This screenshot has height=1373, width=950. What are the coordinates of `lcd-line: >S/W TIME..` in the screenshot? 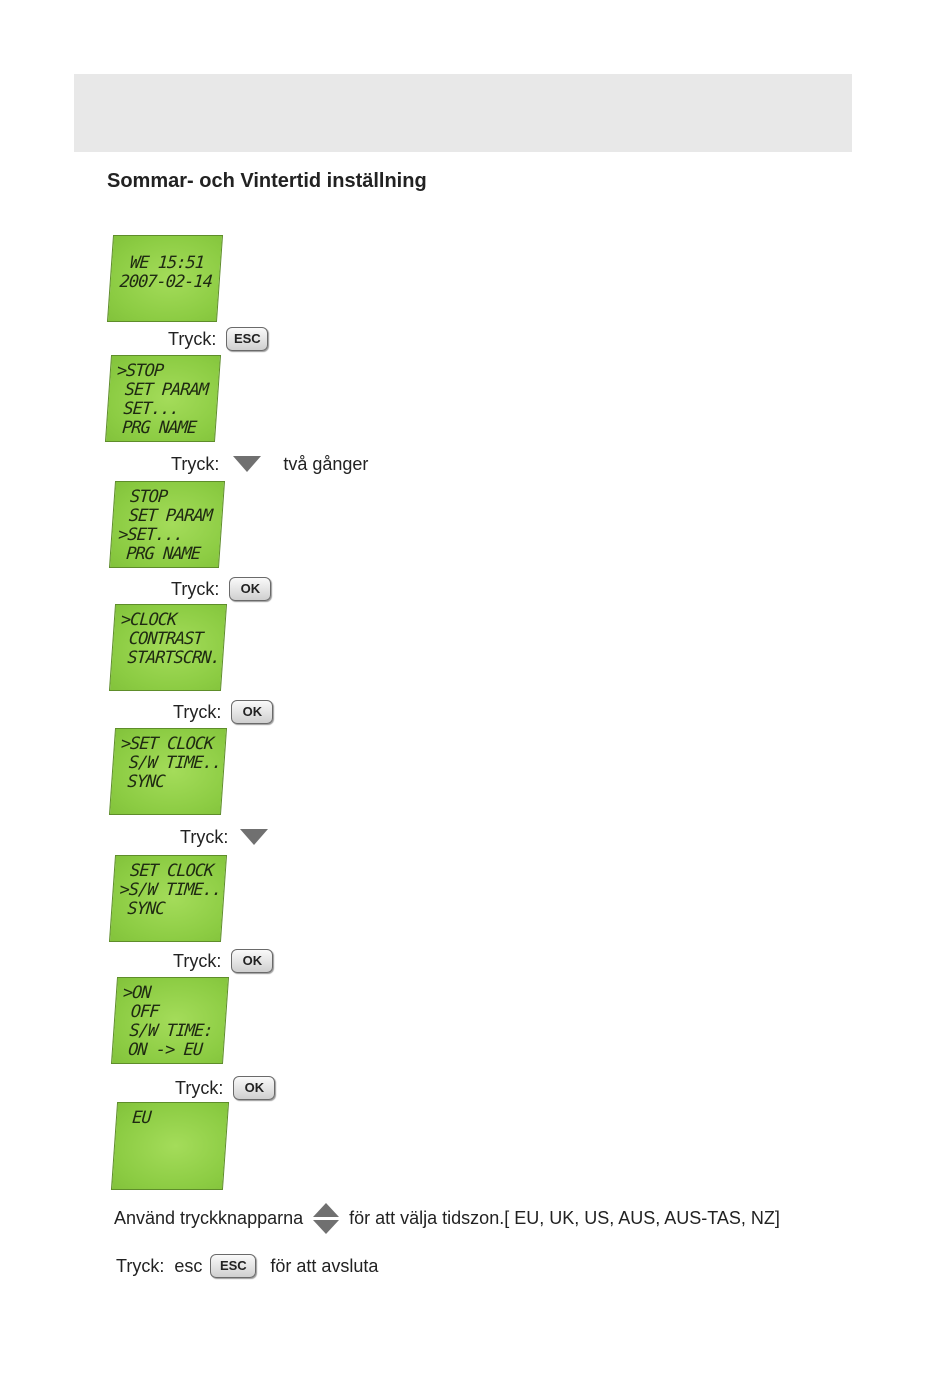 It's located at (170, 890).